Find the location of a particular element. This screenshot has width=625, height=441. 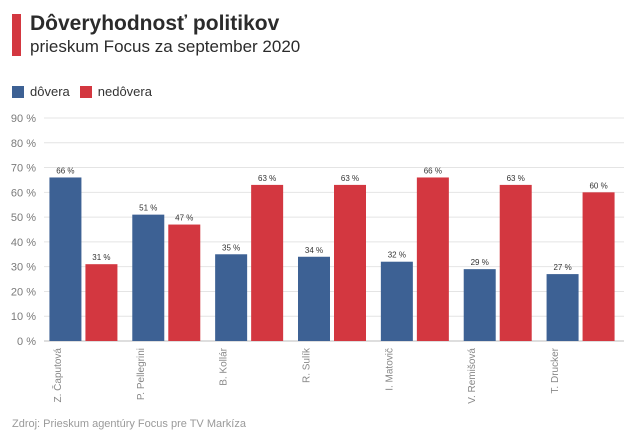

y-tick-label: 90 % is located at coordinates (23, 119).